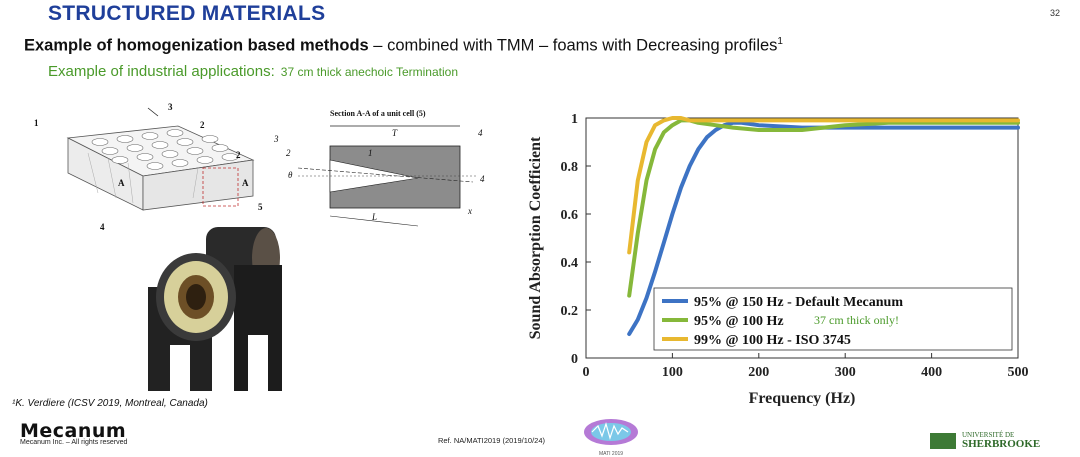  Describe the element at coordinates (856, 320) in the screenshot. I see `legend-annotation: 37 cm thick only!` at that location.